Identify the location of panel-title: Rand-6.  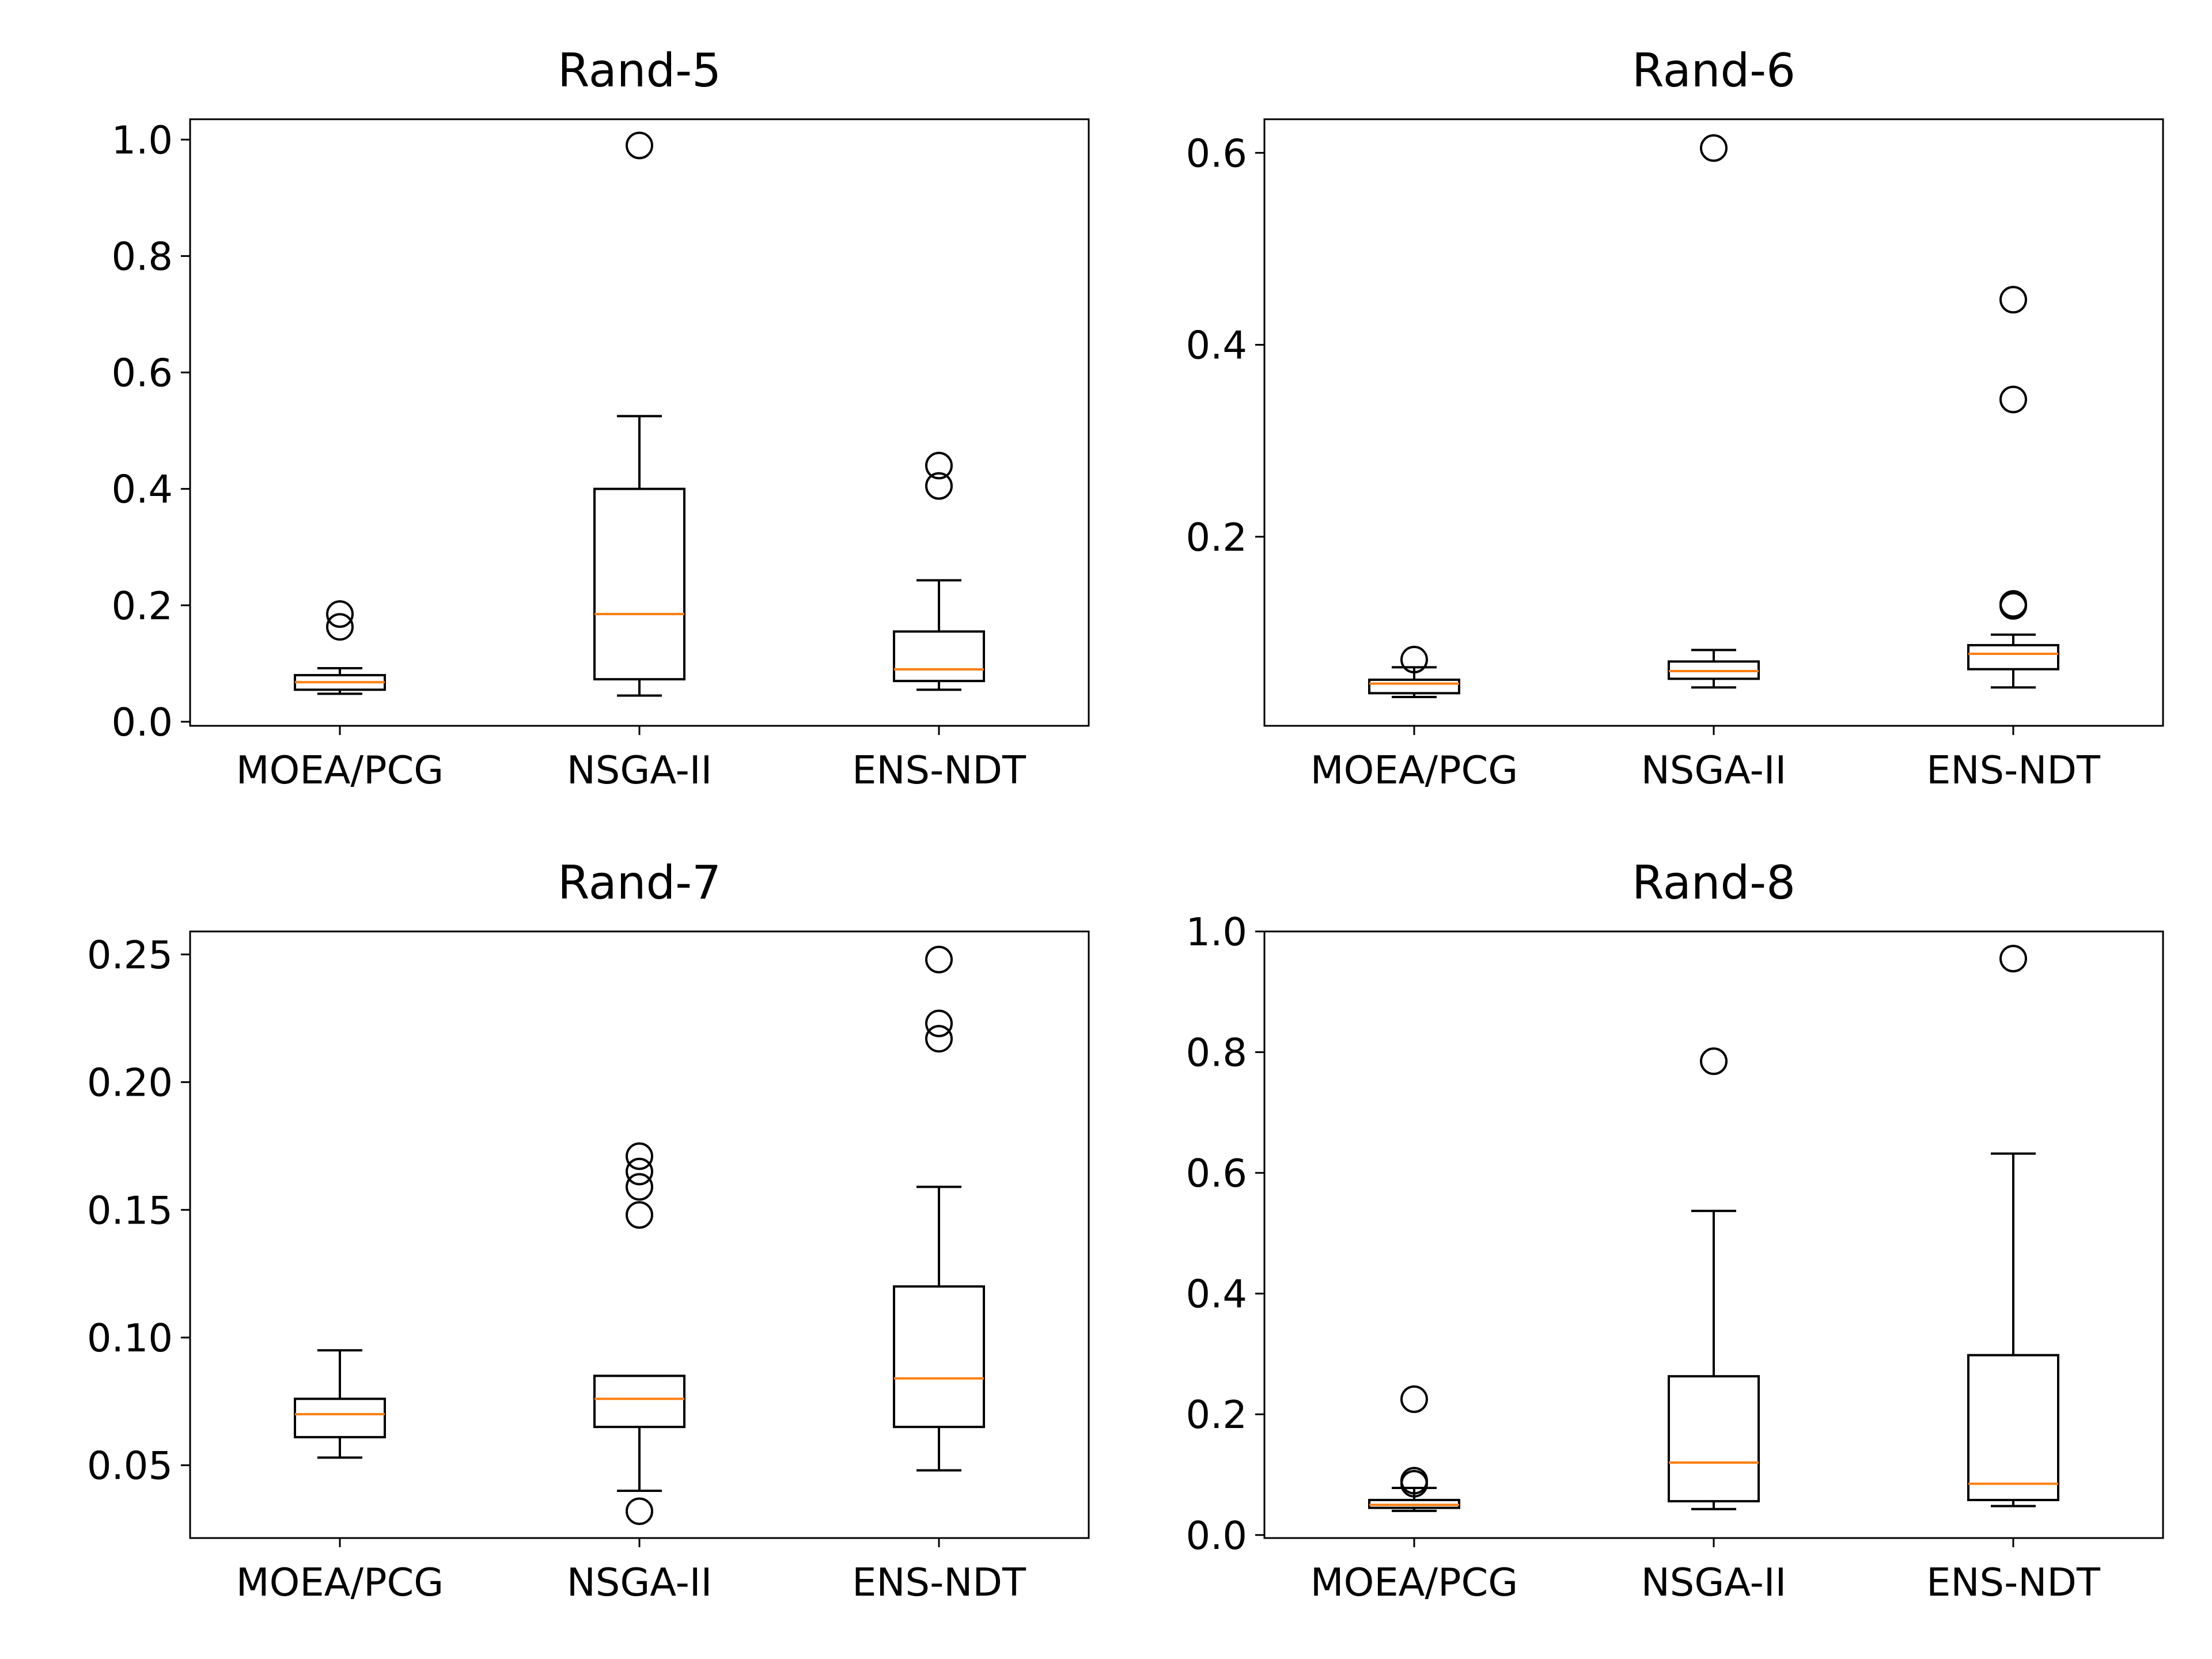
(1714, 70).